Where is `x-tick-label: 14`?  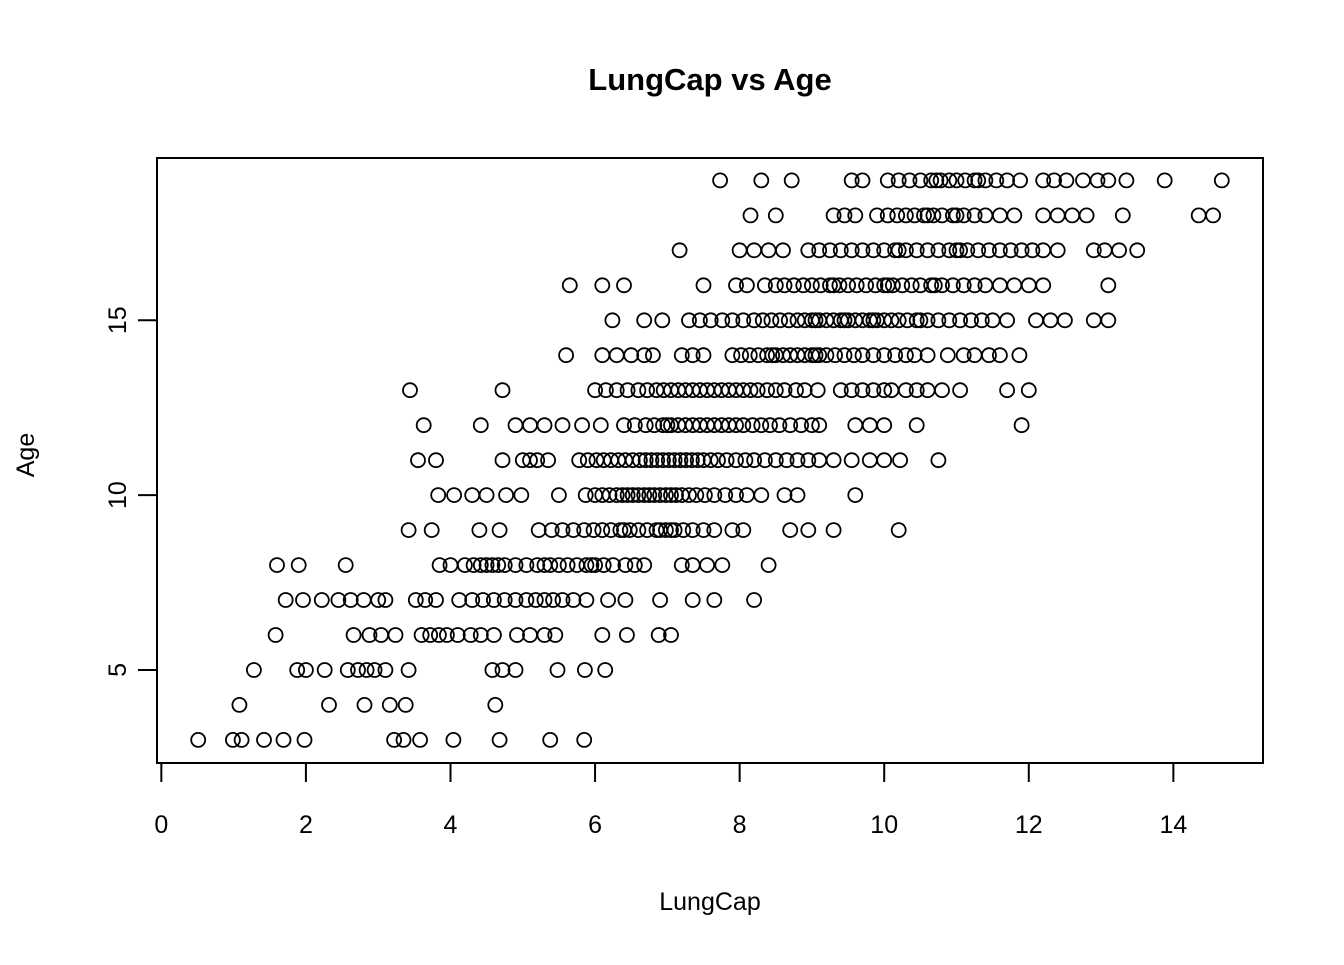
x-tick-label: 14 is located at coordinates (1173, 825).